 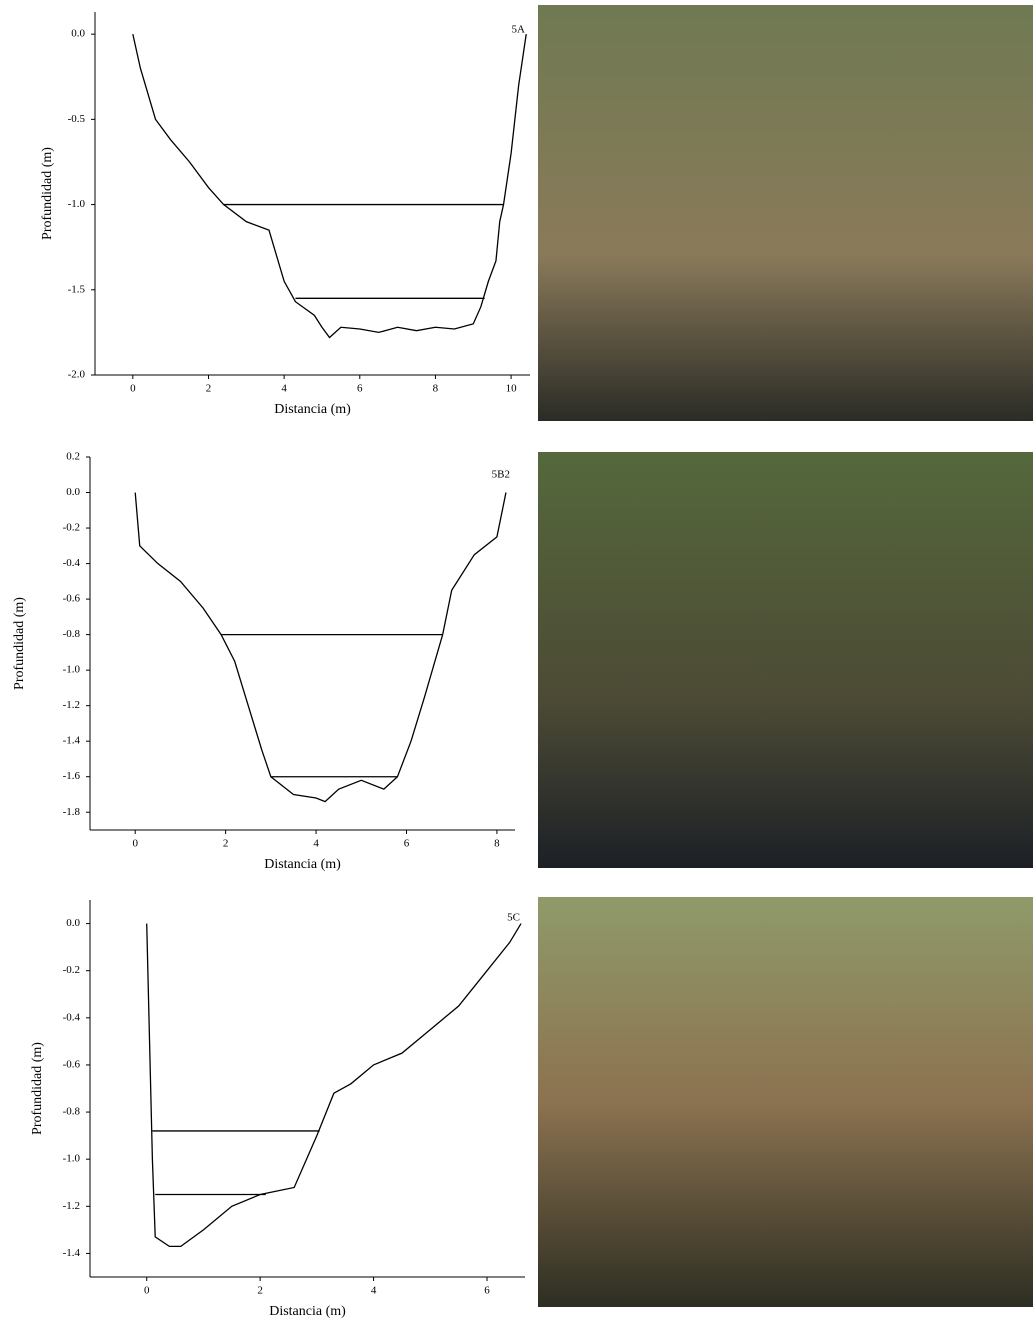 What do you see at coordinates (72, 812) in the screenshot?
I see `y-tick-label: -1.8` at bounding box center [72, 812].